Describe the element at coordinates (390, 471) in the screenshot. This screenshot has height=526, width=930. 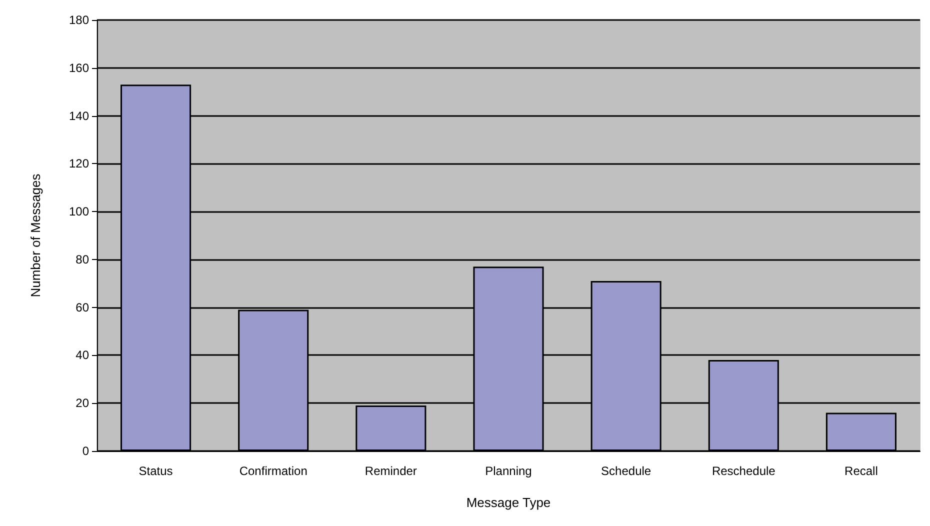
I see `x-tick-label: Reminder` at that location.